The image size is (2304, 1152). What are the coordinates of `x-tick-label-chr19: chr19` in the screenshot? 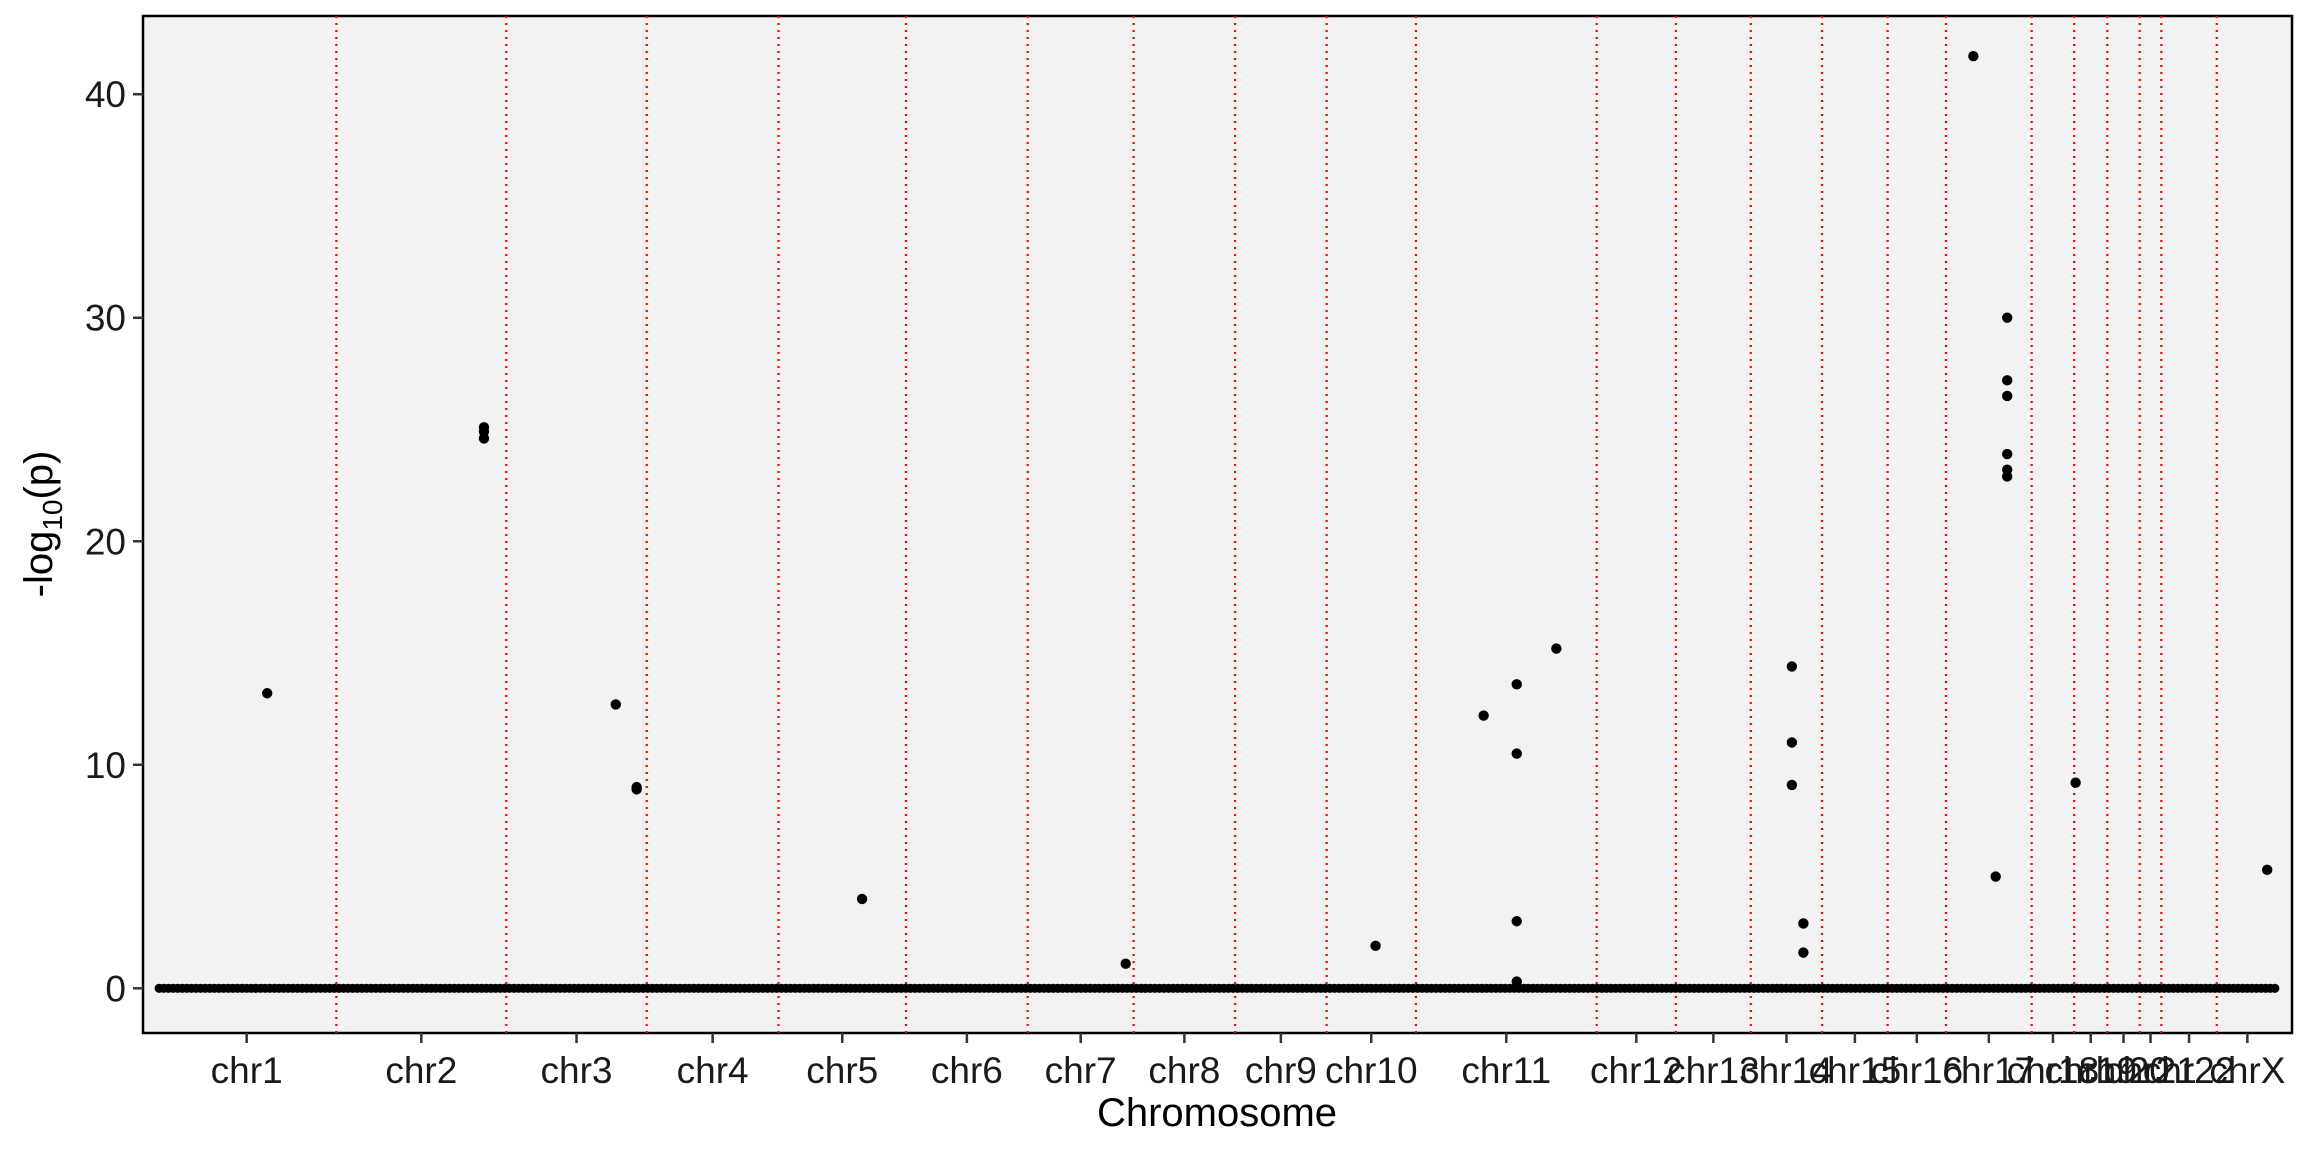 It's located at (2090, 1070).